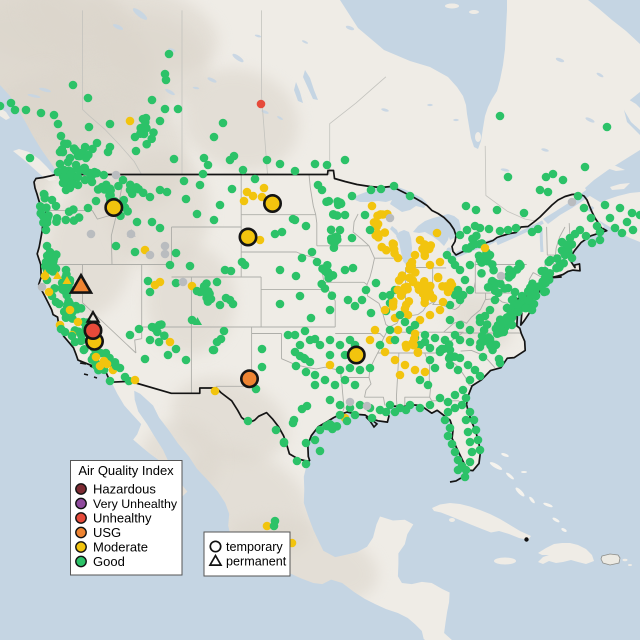  Describe the element at coordinates (256, 562) in the screenshot. I see `svg-text: permanent` at that location.